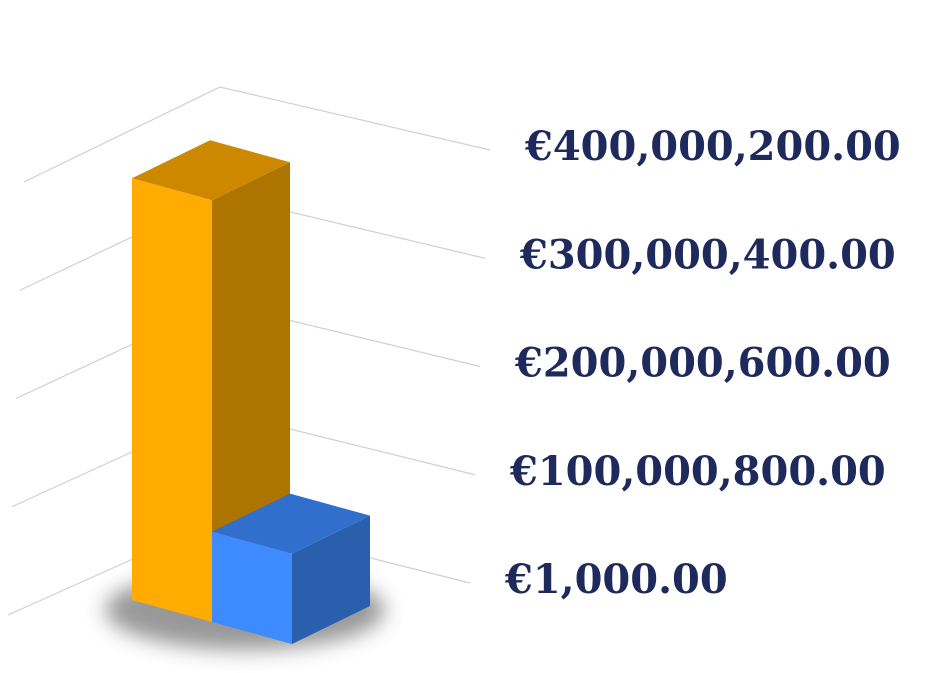  I want to click on y-tick-label: €400,000,200.00, so click(712, 146).